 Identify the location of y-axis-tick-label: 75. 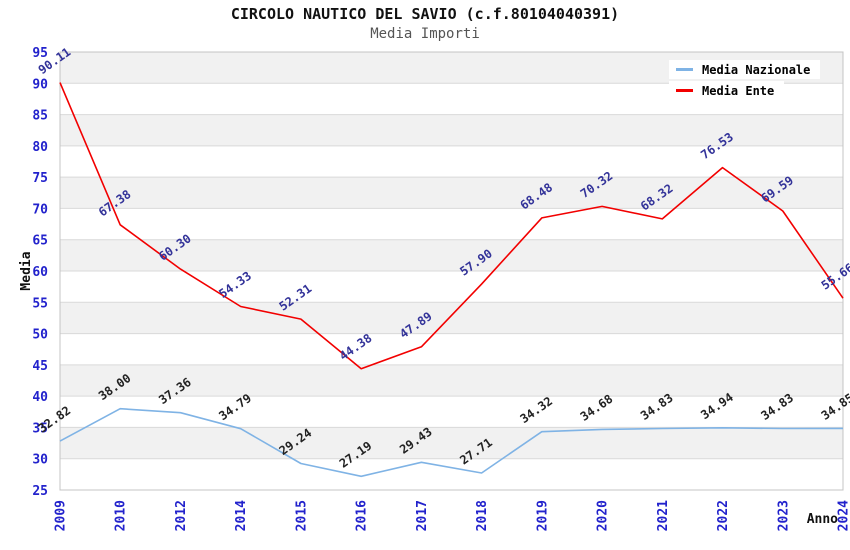
(40, 178).